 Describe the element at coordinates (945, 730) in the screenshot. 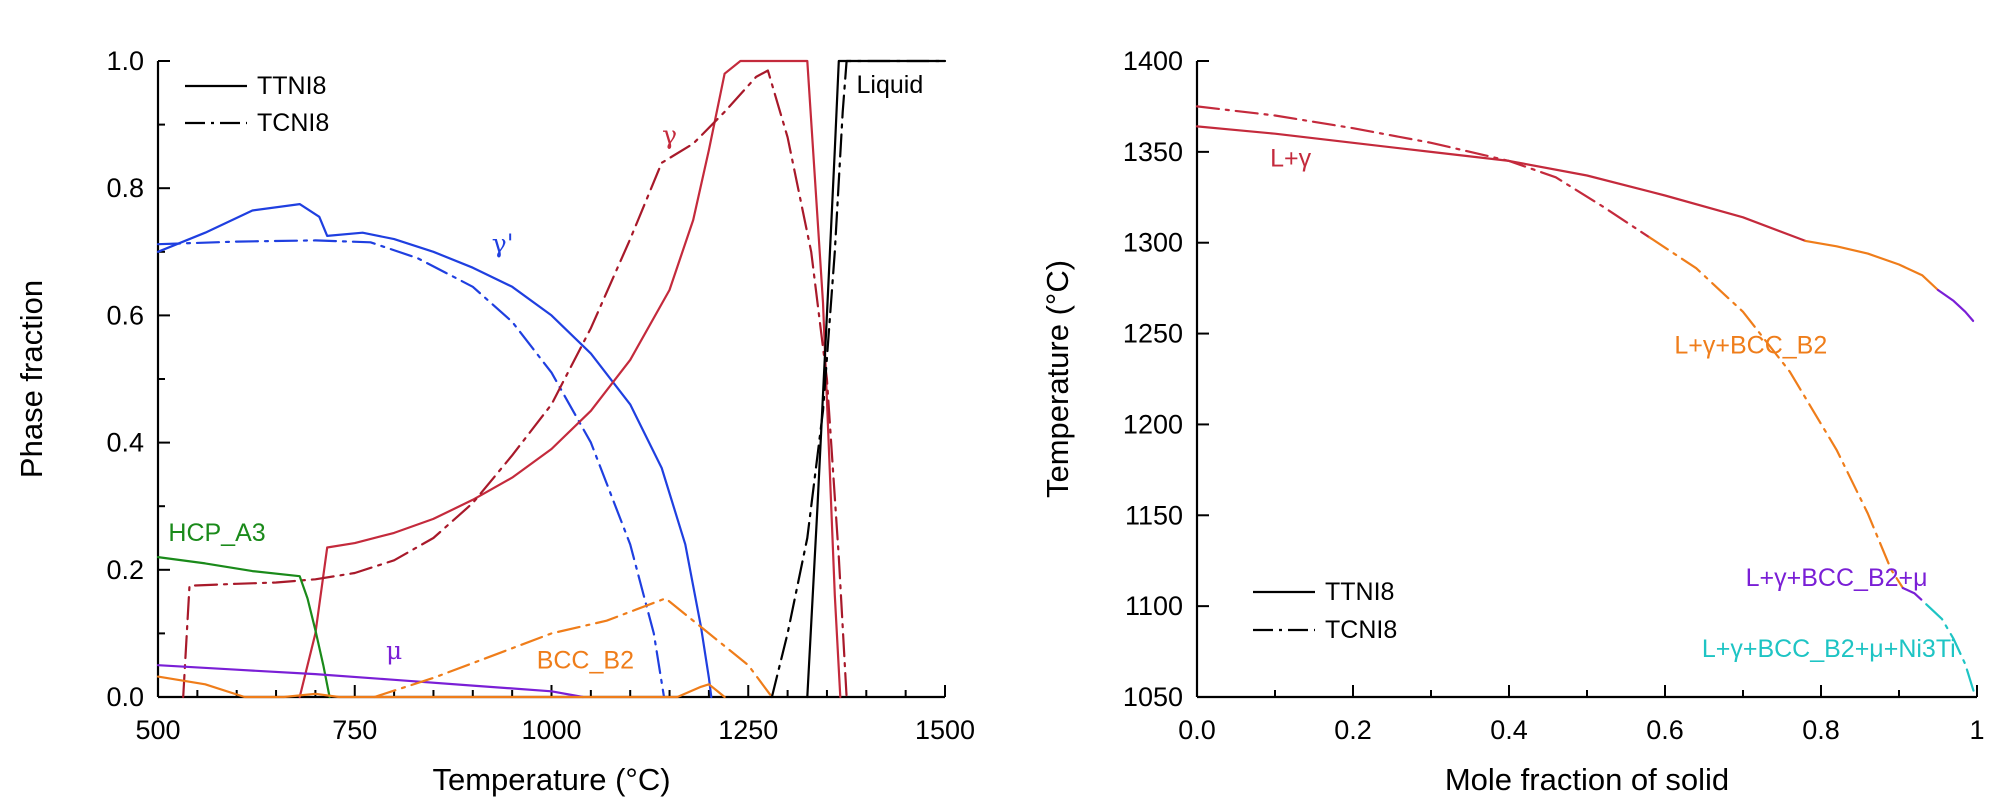

I see `x-tick-label: 1500` at that location.